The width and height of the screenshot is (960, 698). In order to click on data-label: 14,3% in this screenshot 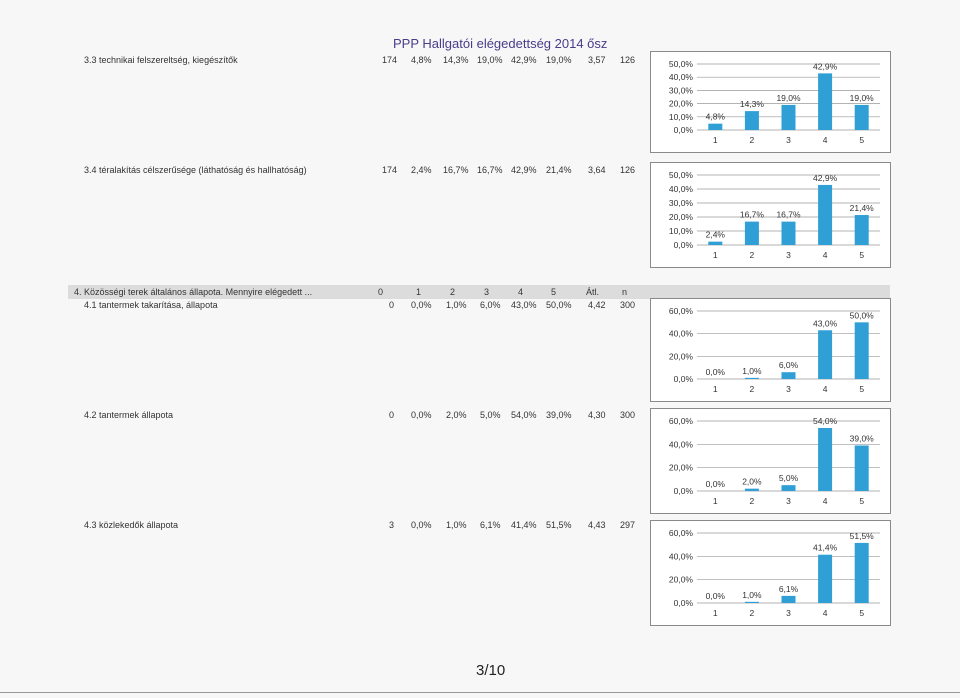, I will do `click(752, 104)`.